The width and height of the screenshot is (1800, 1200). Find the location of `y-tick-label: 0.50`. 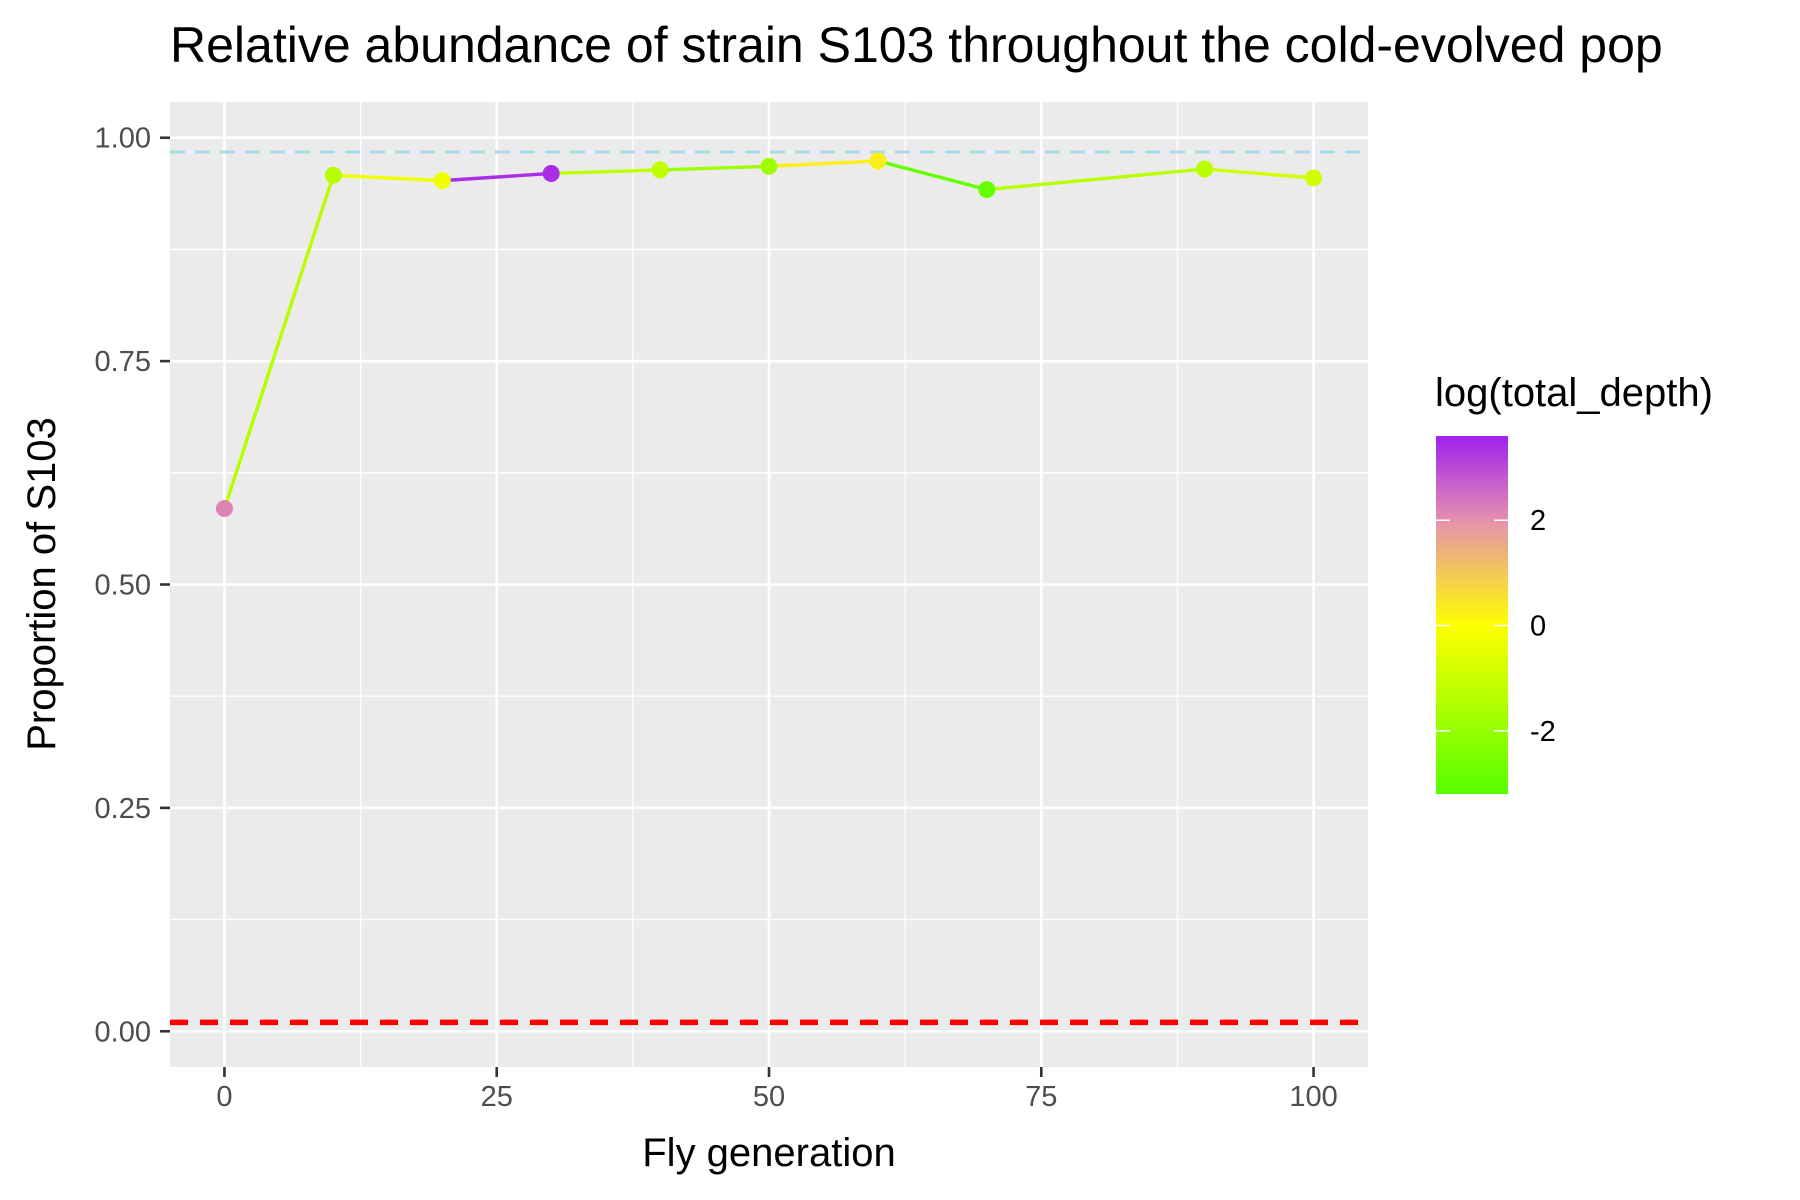

y-tick-label: 0.50 is located at coordinates (123, 586).